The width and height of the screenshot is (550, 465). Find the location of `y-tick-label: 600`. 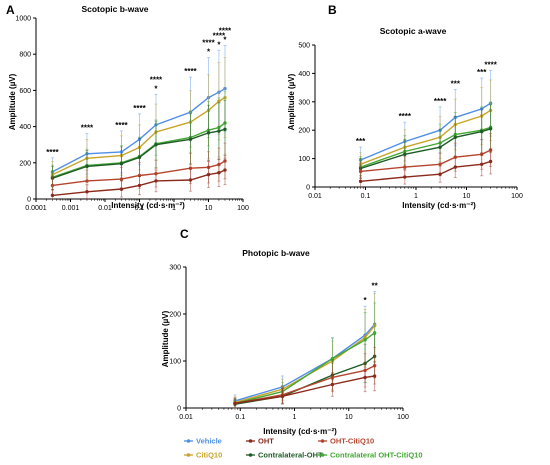

y-tick-label: 600 is located at coordinates (25, 91).